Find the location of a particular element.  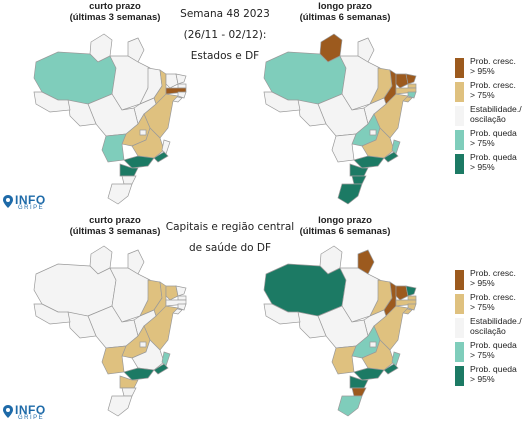

infogripe-logo-top: INFO GRIPE is located at coordinates (28, 203).